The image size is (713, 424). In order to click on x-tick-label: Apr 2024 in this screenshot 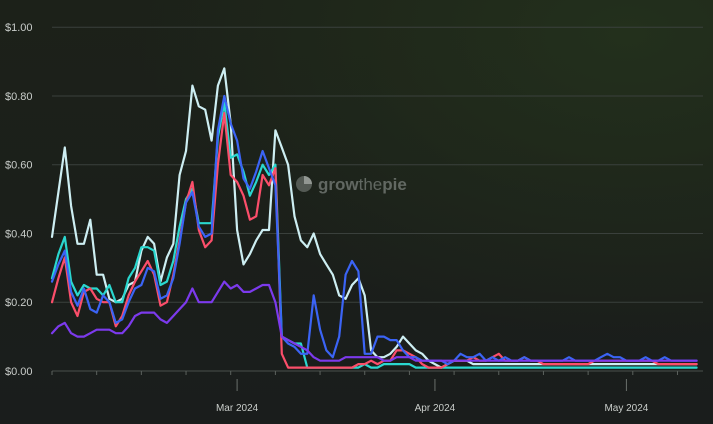, I will do `click(435, 408)`.